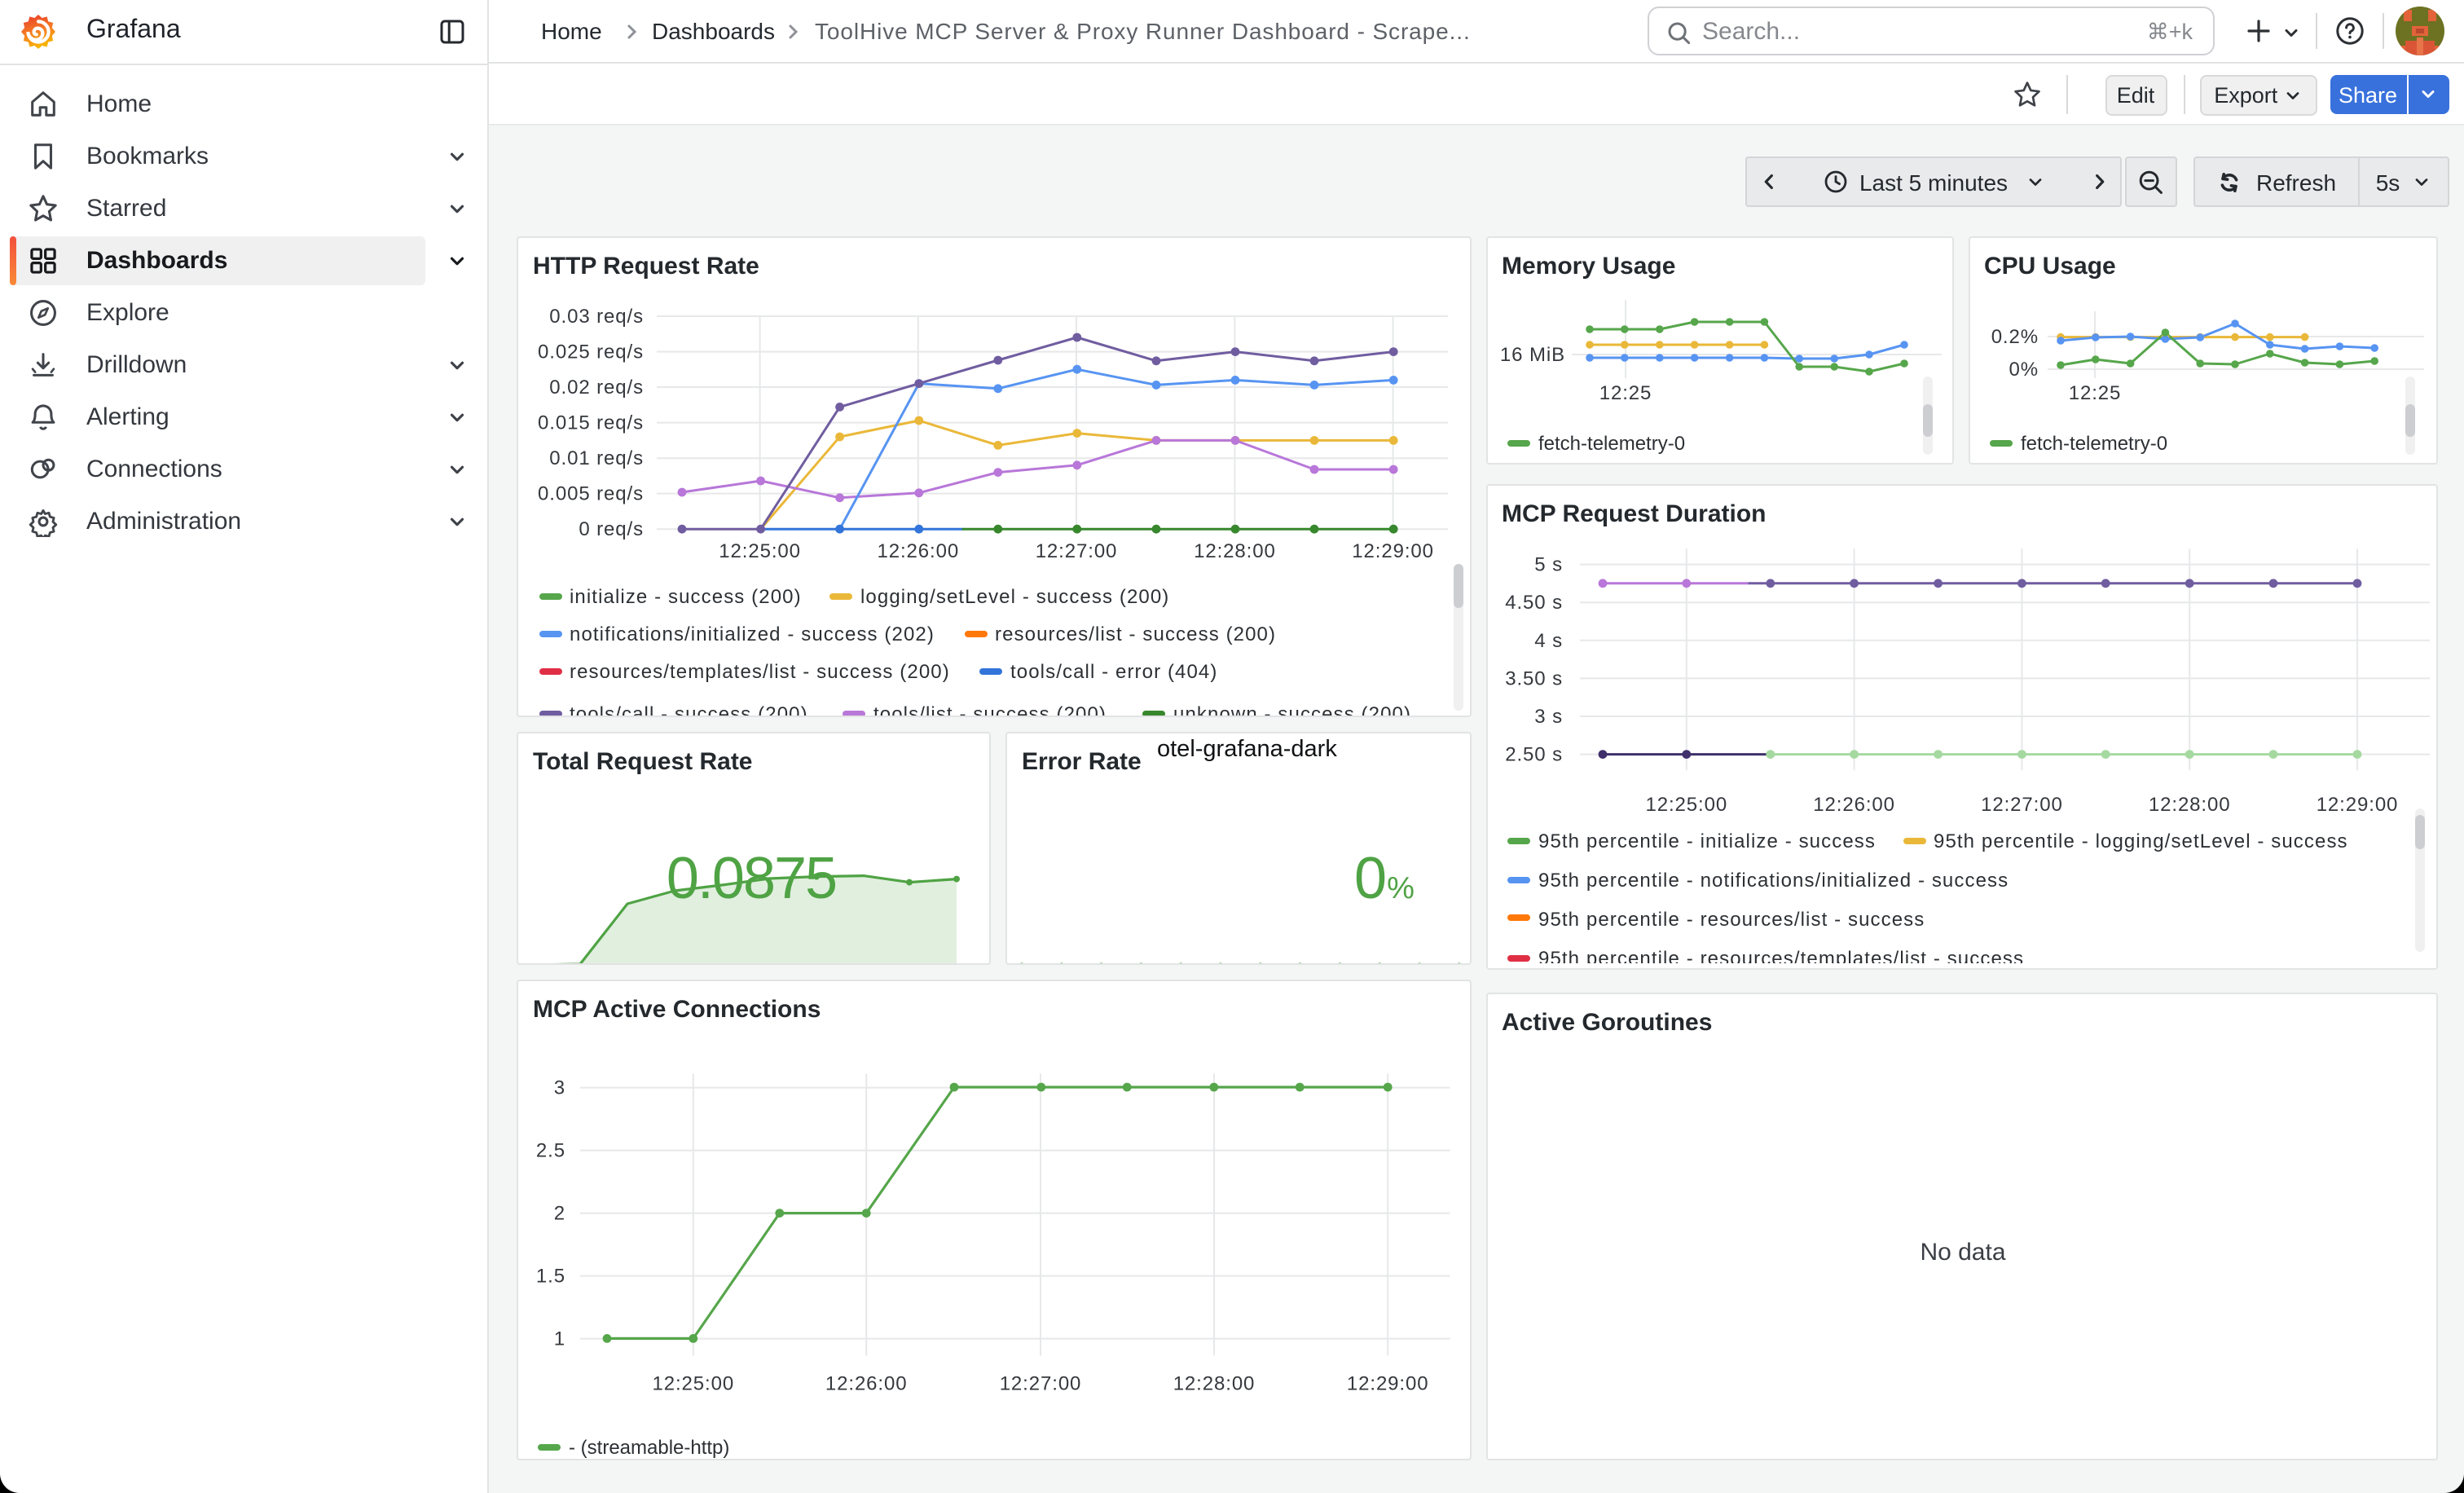  What do you see at coordinates (559, 1214) in the screenshot?
I see `svg-text: 2` at bounding box center [559, 1214].